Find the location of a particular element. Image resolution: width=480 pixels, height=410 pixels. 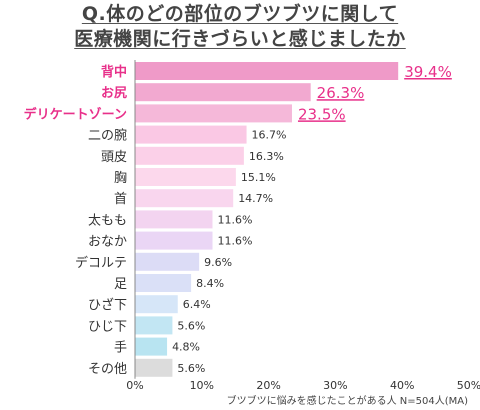

category-label-7: 首 is located at coordinates (120, 199).